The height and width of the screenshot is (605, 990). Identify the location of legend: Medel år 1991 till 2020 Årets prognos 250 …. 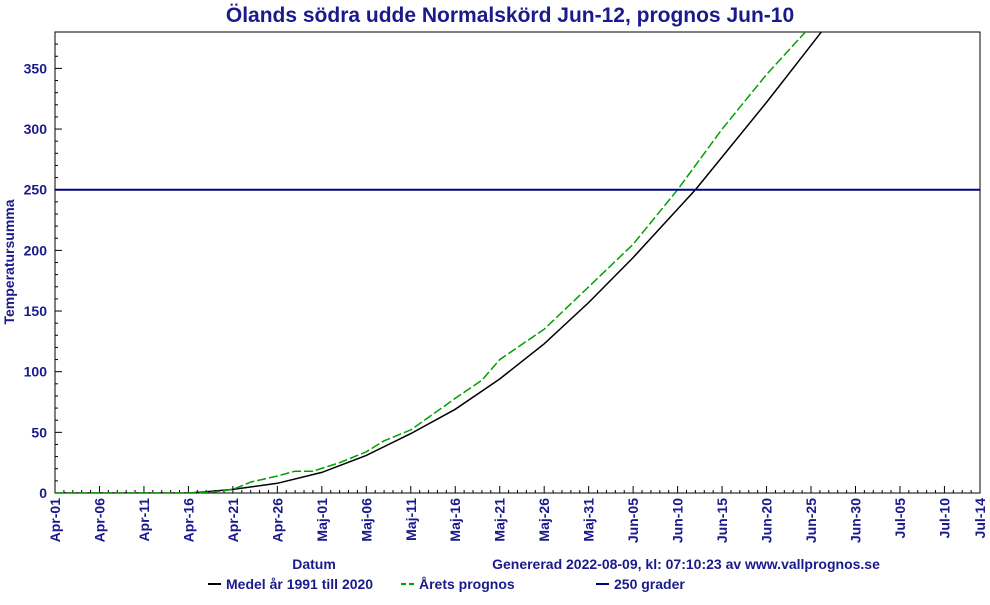
(446, 584).